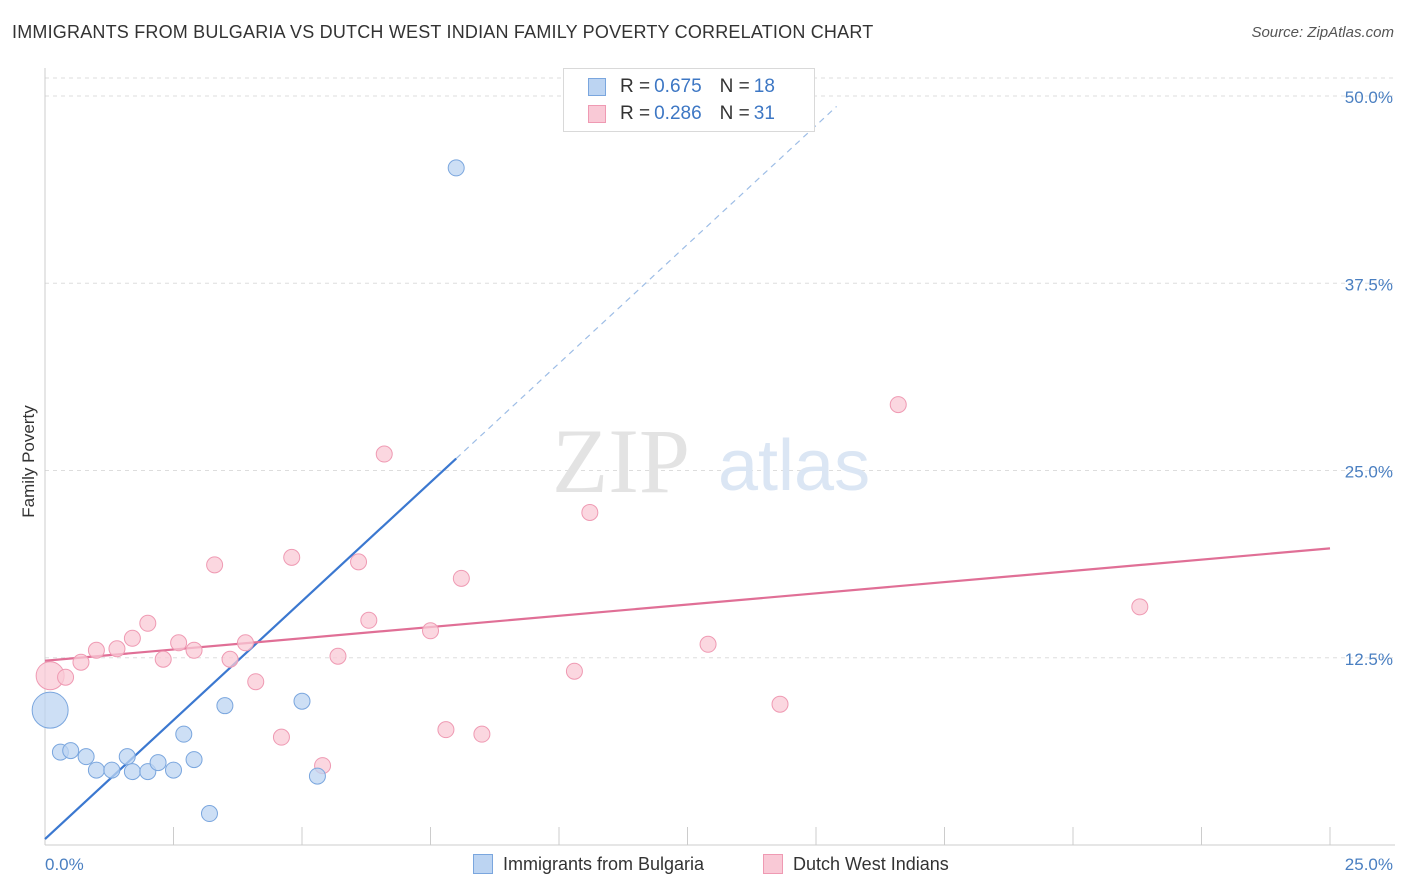 The height and width of the screenshot is (892, 1406). I want to click on legend-swatch-dutch, so click(597, 114).